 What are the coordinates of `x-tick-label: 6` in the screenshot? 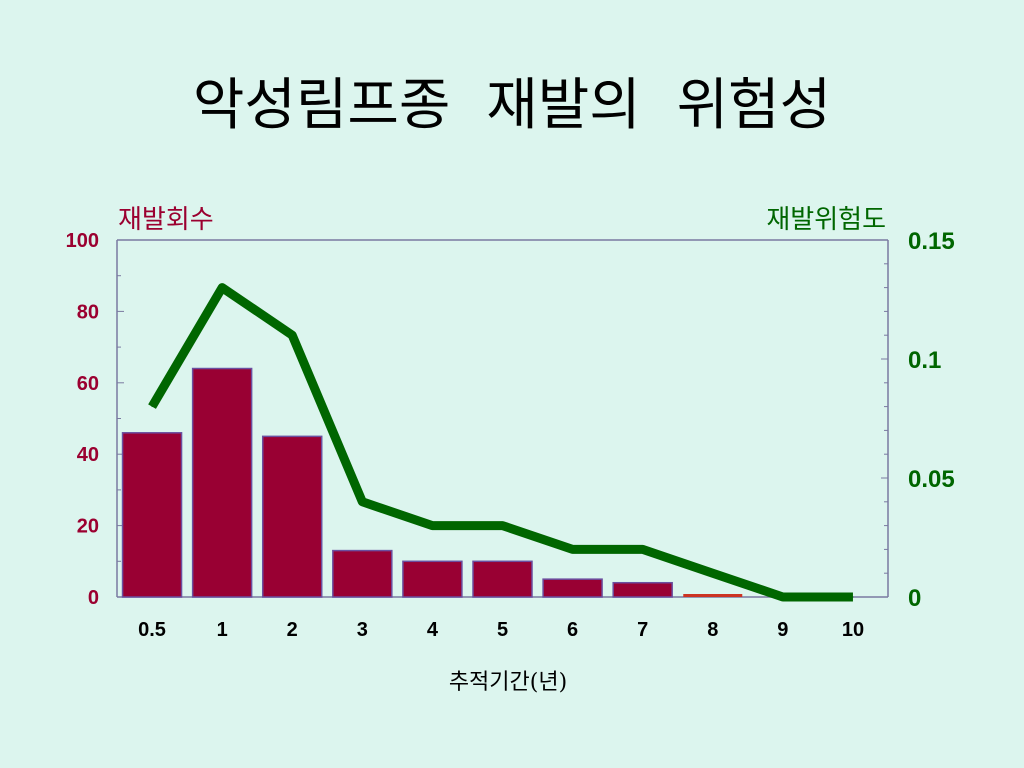 It's located at (572, 630).